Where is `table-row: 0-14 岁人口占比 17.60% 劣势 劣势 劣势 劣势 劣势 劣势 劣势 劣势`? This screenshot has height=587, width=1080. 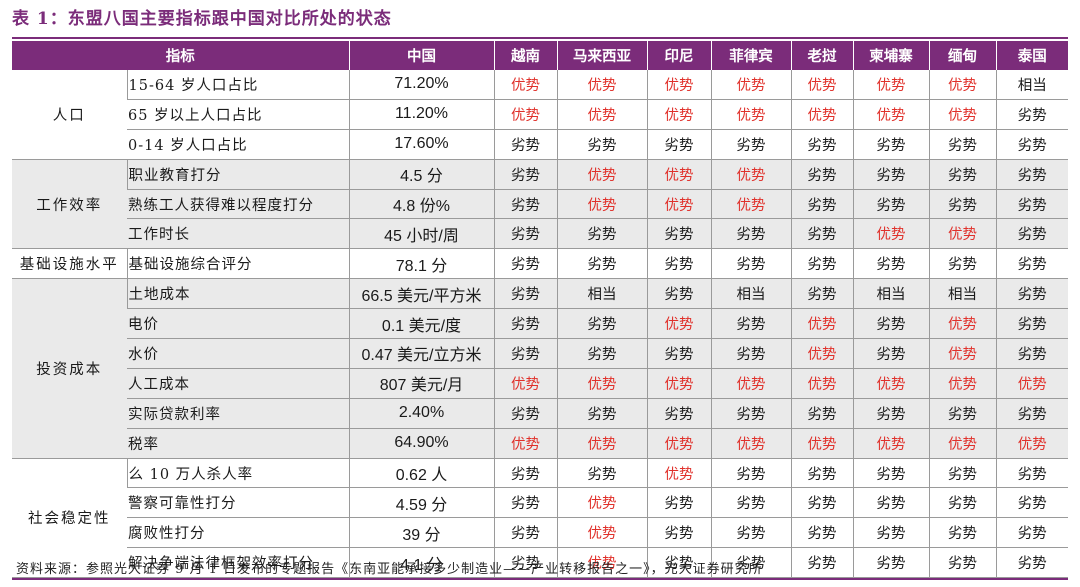
table-row: 0-14 岁人口占比 17.60% 劣势 劣势 劣势 劣势 劣势 劣势 劣势 劣势 is located at coordinates (540, 144).